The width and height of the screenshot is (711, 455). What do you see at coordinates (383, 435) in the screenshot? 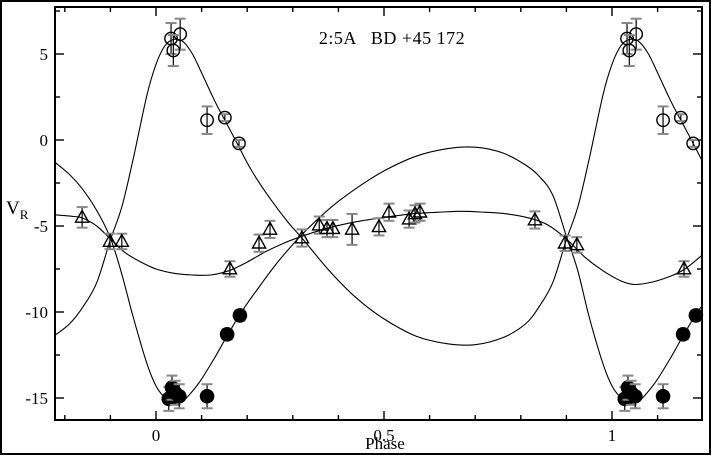
I see `x-tick-label: 0.5` at bounding box center [383, 435].